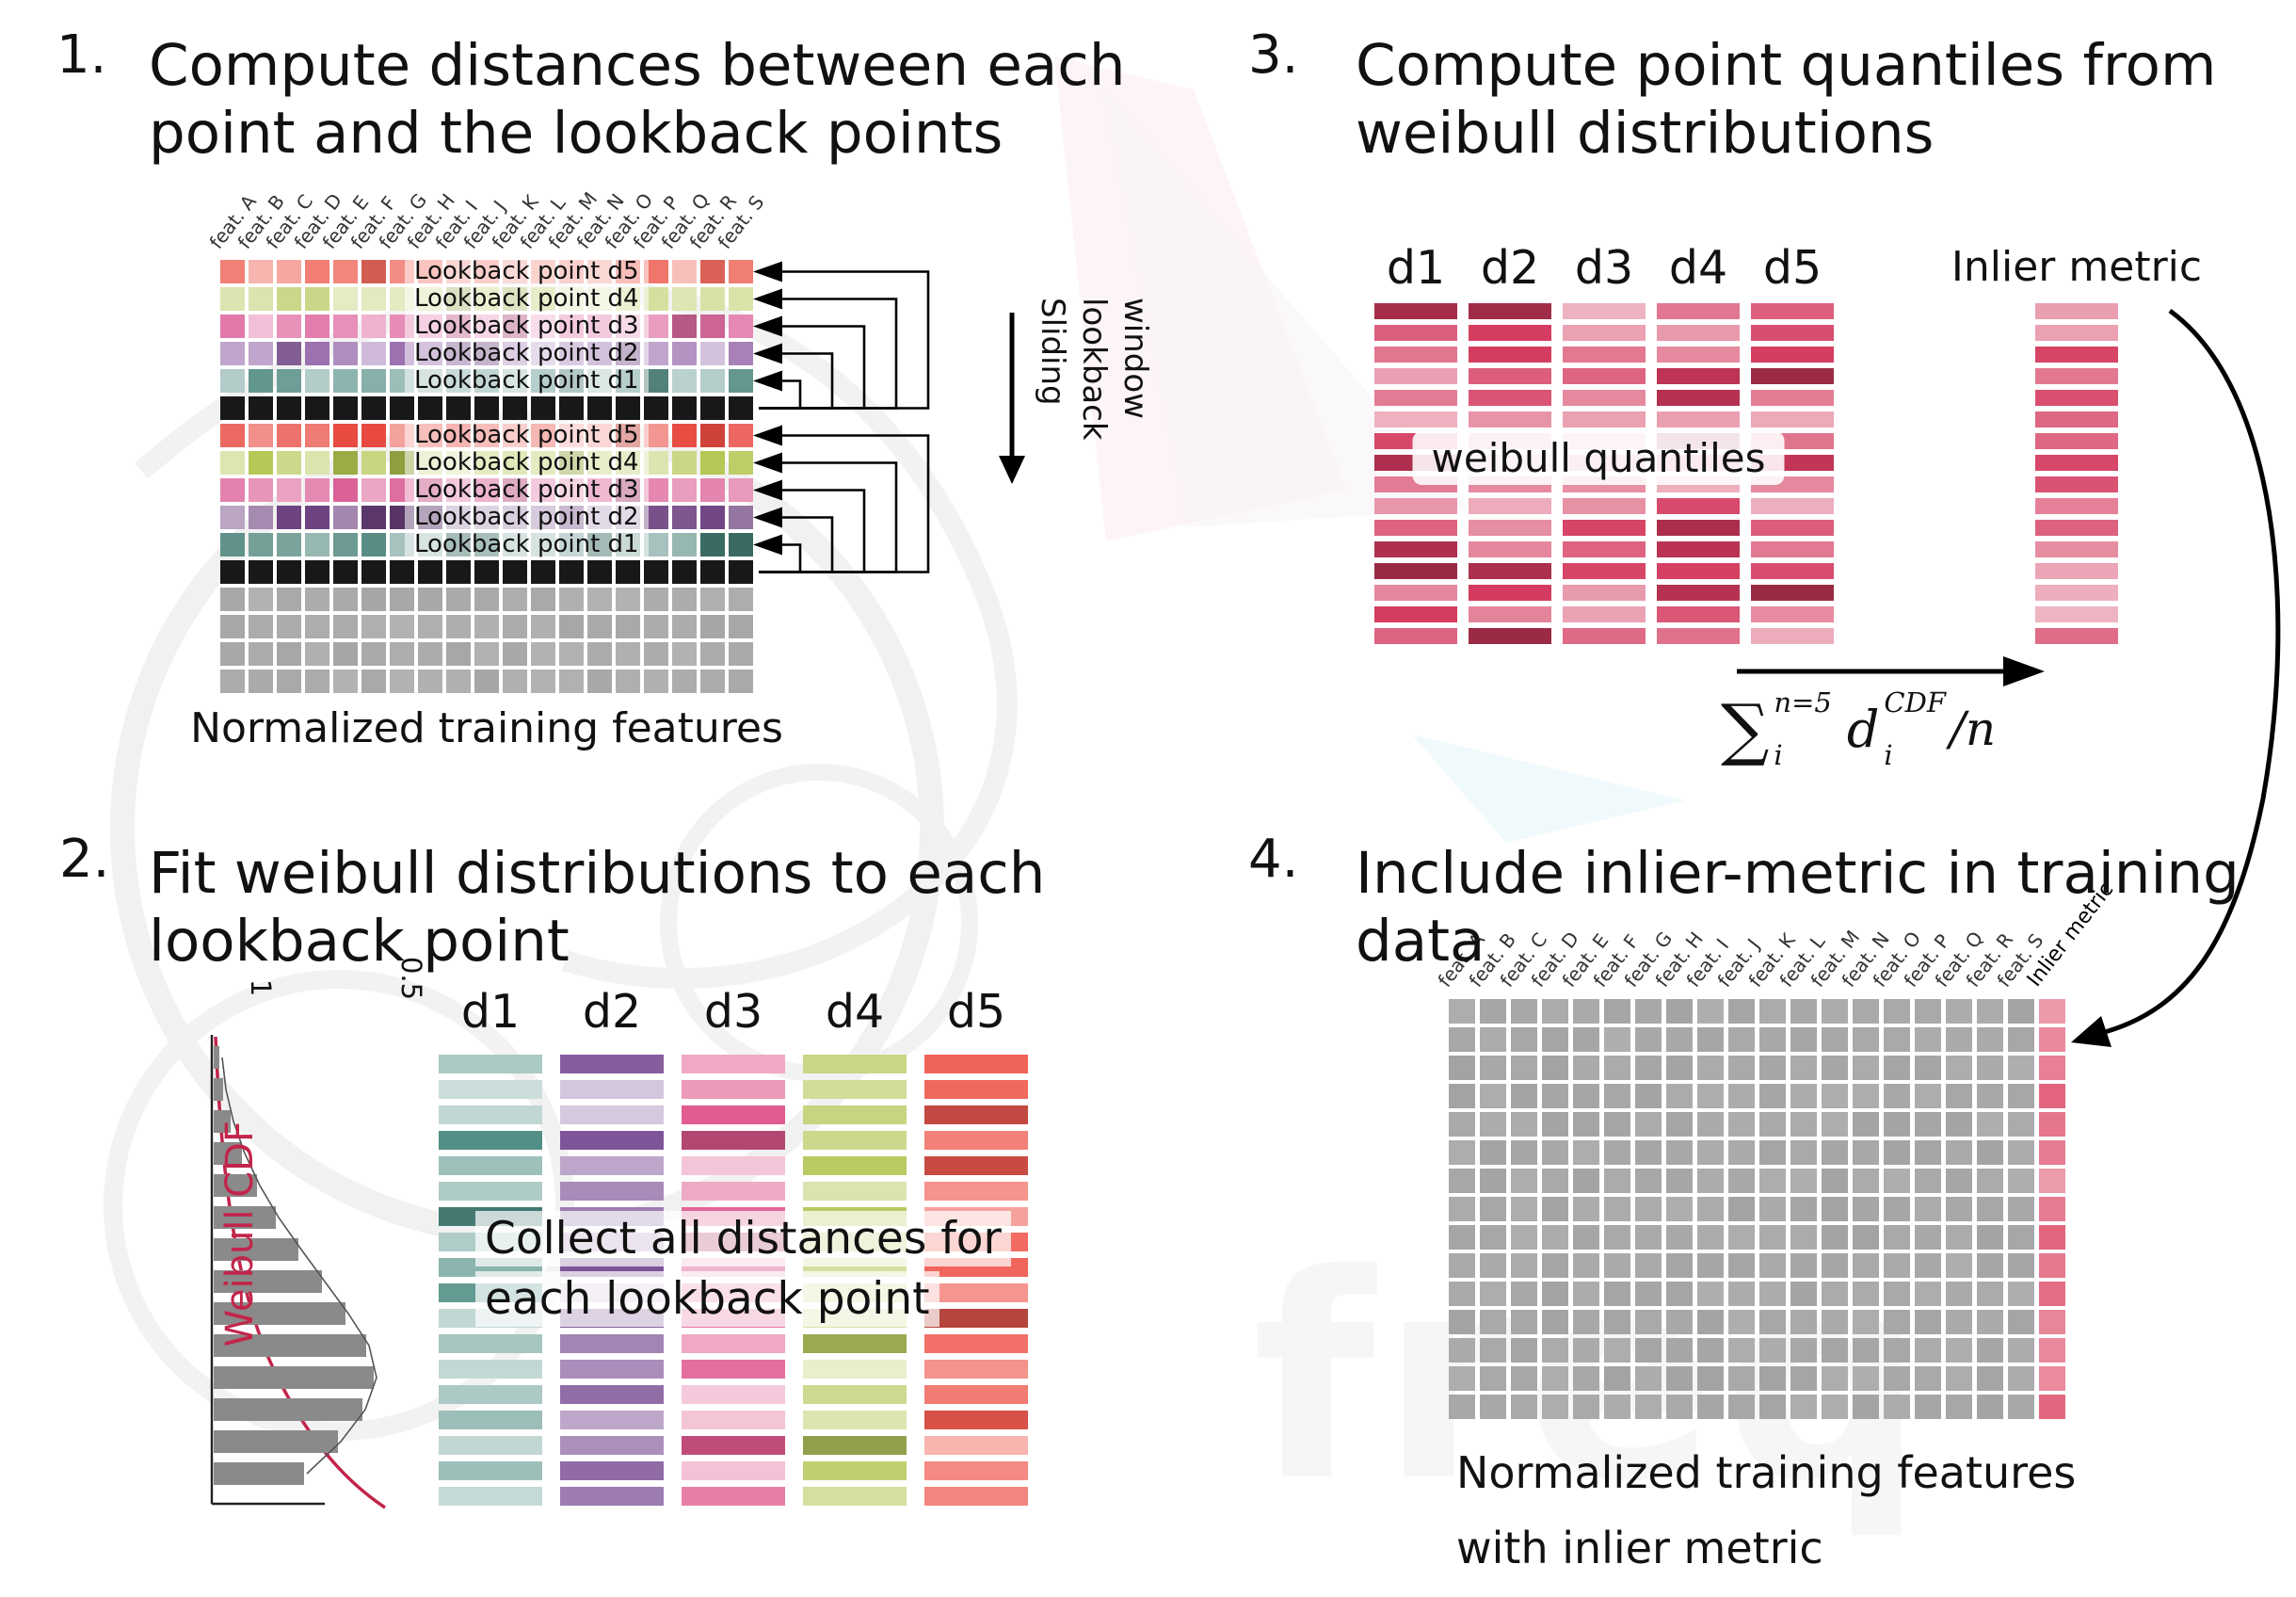 This screenshot has height=1597, width=2296. I want to click on step-4-title: Include inlier-metric in training data, so click(1798, 908).